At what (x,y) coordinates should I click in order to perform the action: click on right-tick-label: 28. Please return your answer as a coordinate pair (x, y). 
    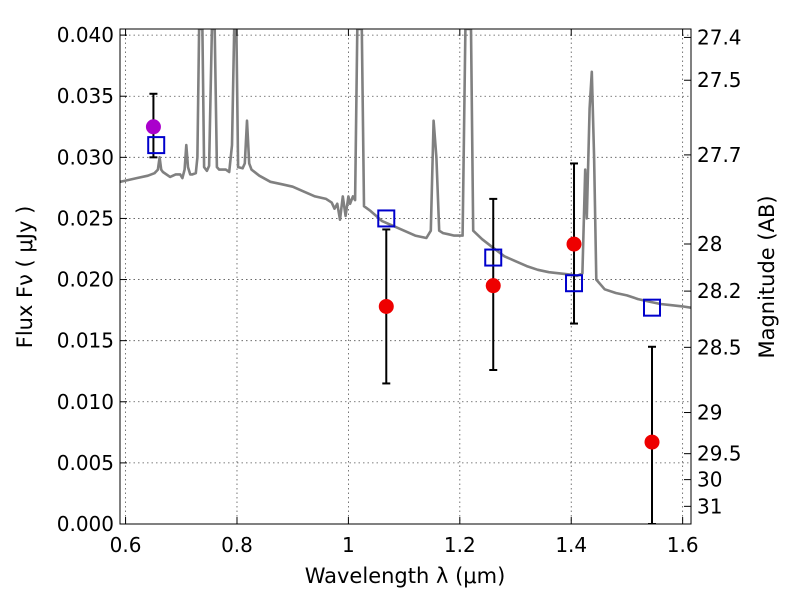
    Looking at the image, I should click on (709, 244).